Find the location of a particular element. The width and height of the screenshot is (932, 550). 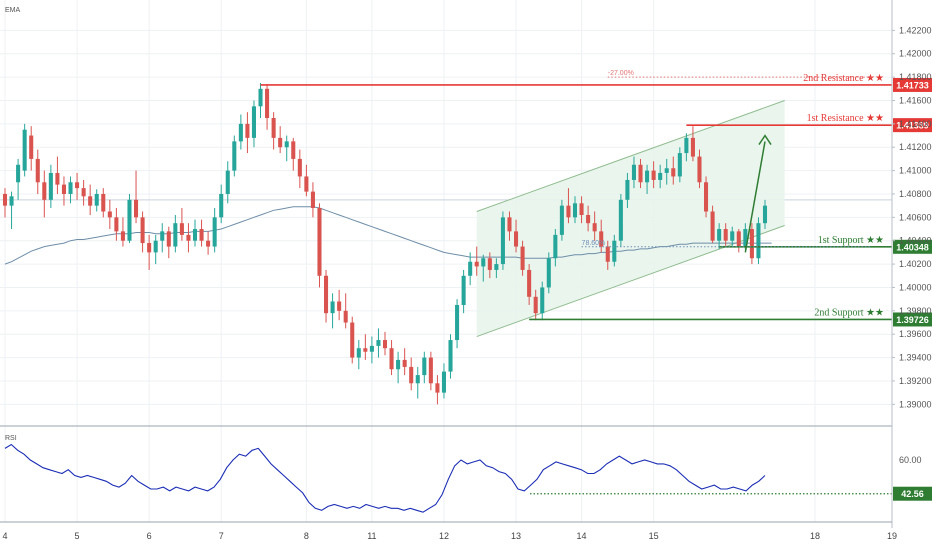

price-tick-label: 1.41400 is located at coordinates (915, 124).